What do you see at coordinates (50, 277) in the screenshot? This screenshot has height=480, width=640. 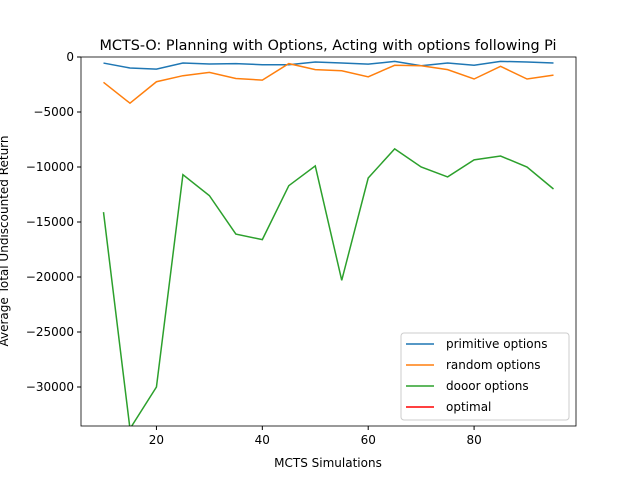 I see `y-tick-label: −20000` at bounding box center [50, 277].